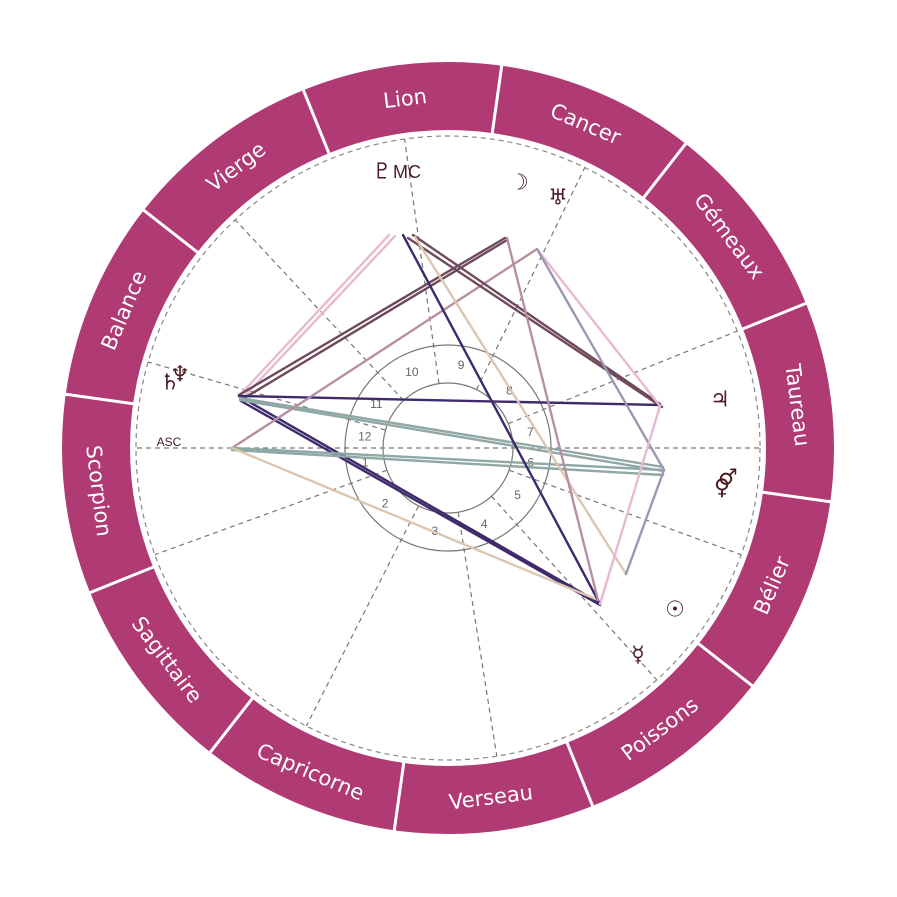  What do you see at coordinates (170, 383) in the screenshot?
I see `saturn-icon: ♄` at bounding box center [170, 383].